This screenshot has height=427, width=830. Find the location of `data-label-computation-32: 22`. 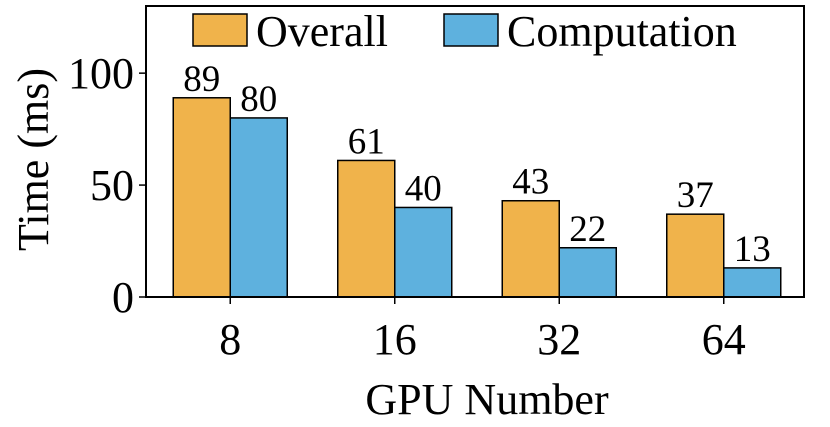

data-label-computation-32: 22 is located at coordinates (587, 229).